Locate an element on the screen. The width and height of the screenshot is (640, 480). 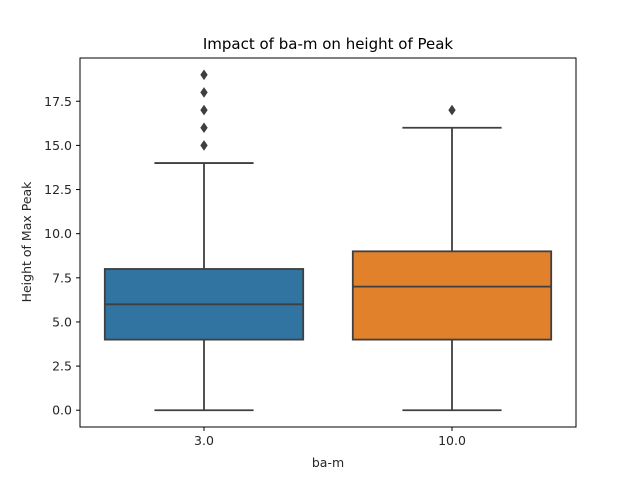
x-axis: 3.0 10.0 is located at coordinates (330, 437).